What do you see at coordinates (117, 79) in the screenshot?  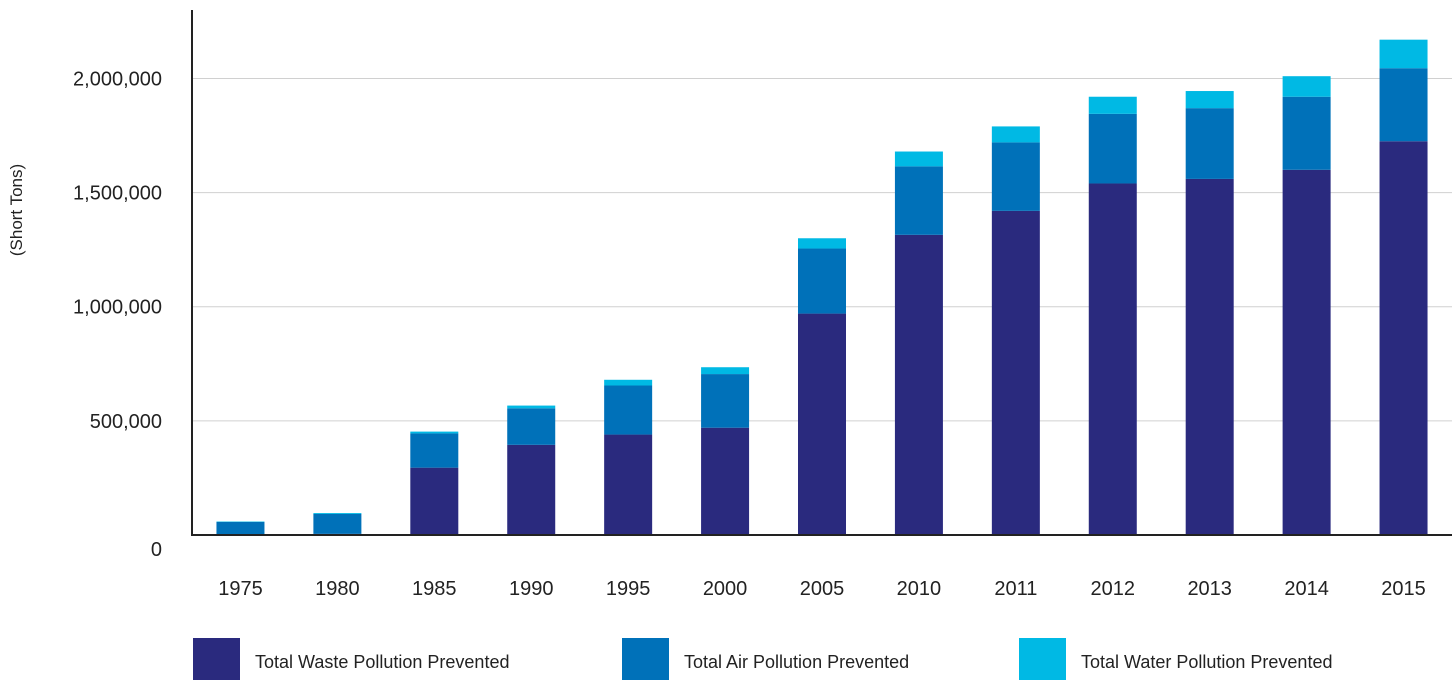 I see `y-tick-label: 2,000,000` at bounding box center [117, 79].